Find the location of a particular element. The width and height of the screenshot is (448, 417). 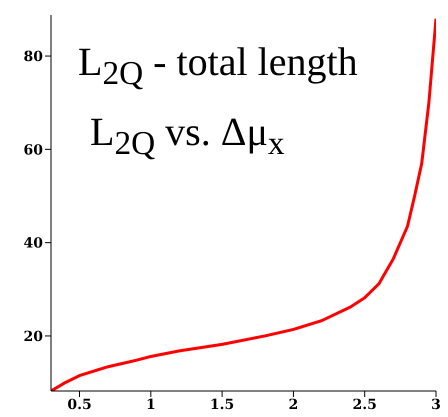

x-tick-label: 2.5 is located at coordinates (364, 404).